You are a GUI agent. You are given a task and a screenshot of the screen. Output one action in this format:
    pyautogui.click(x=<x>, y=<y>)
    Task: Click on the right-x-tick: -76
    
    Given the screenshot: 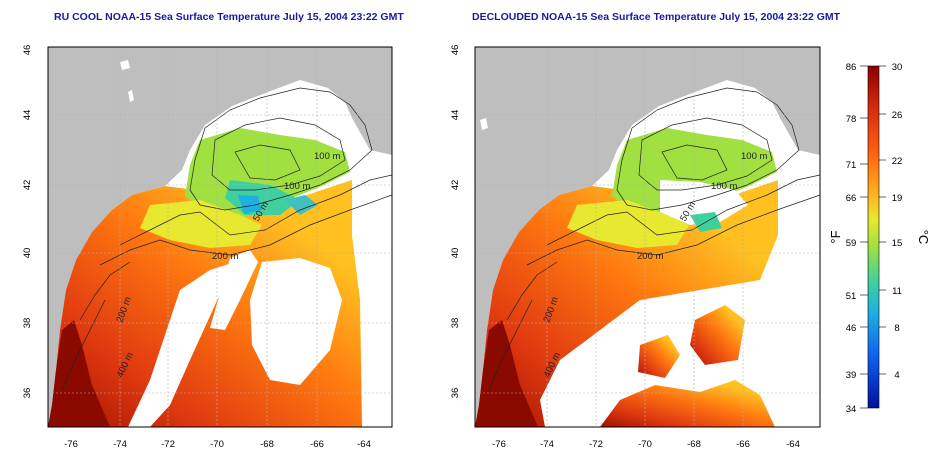 What is the action you would take?
    pyautogui.click(x=499, y=444)
    